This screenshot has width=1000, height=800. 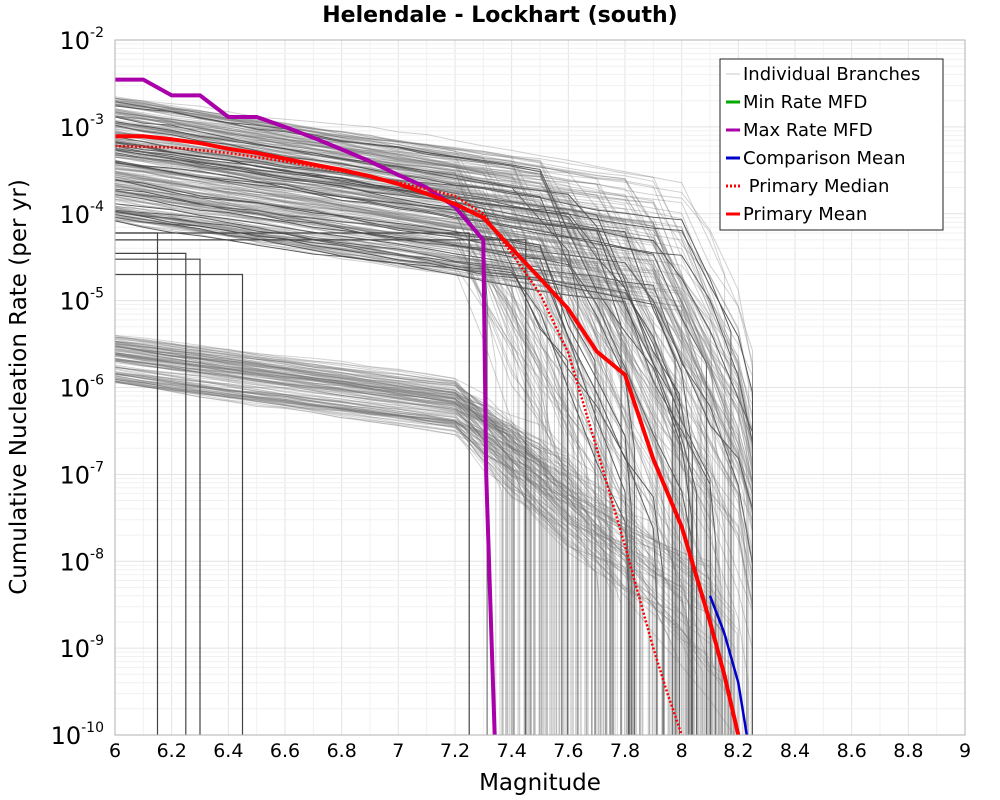 I want to click on legend-box, so click(x=831, y=144).